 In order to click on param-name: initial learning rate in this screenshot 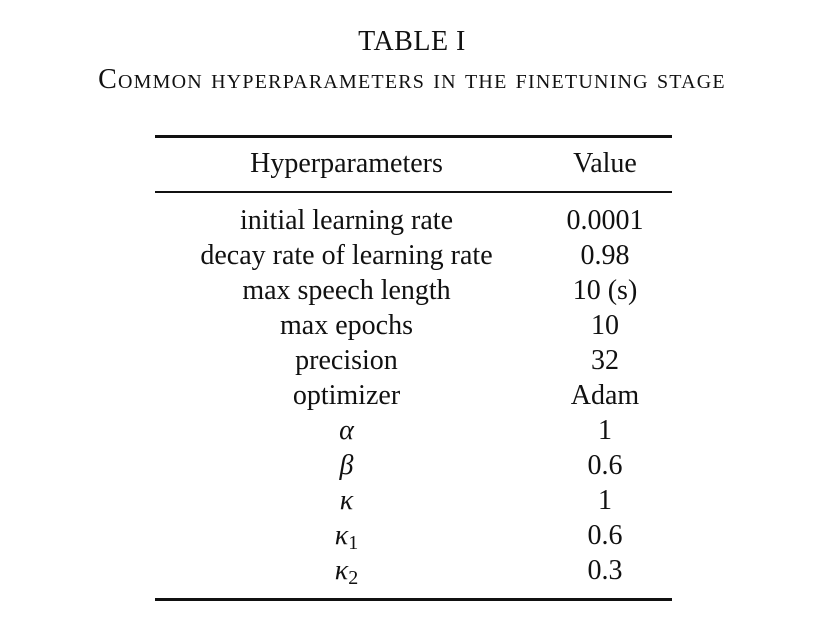, I will do `click(346, 220)`.